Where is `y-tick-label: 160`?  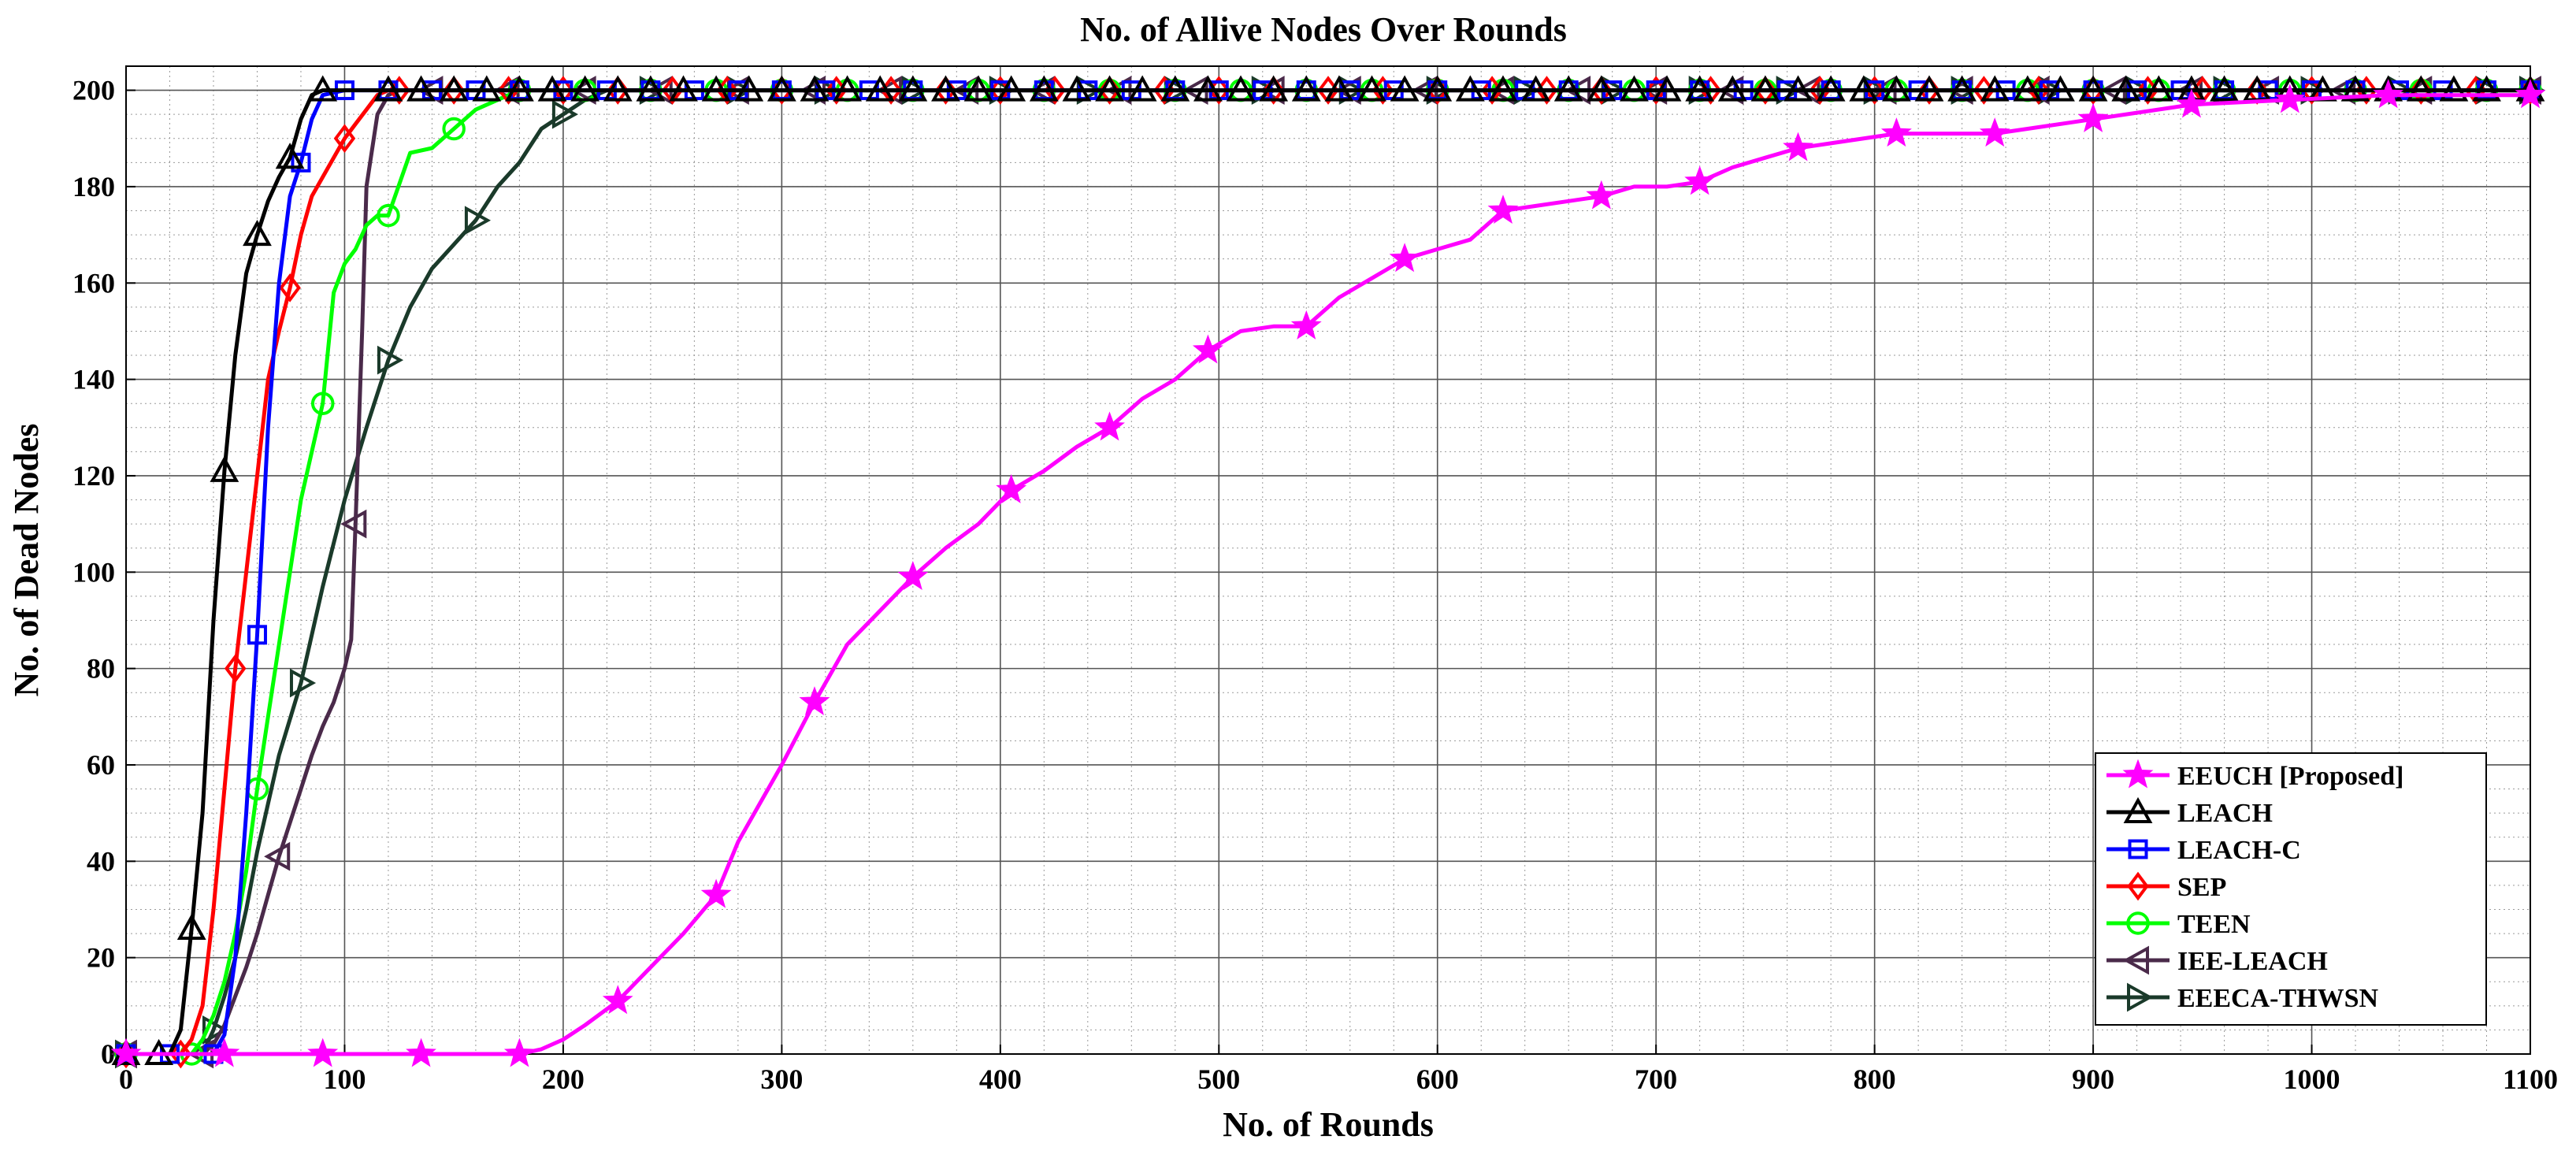
y-tick-label: 160 is located at coordinates (93, 283).